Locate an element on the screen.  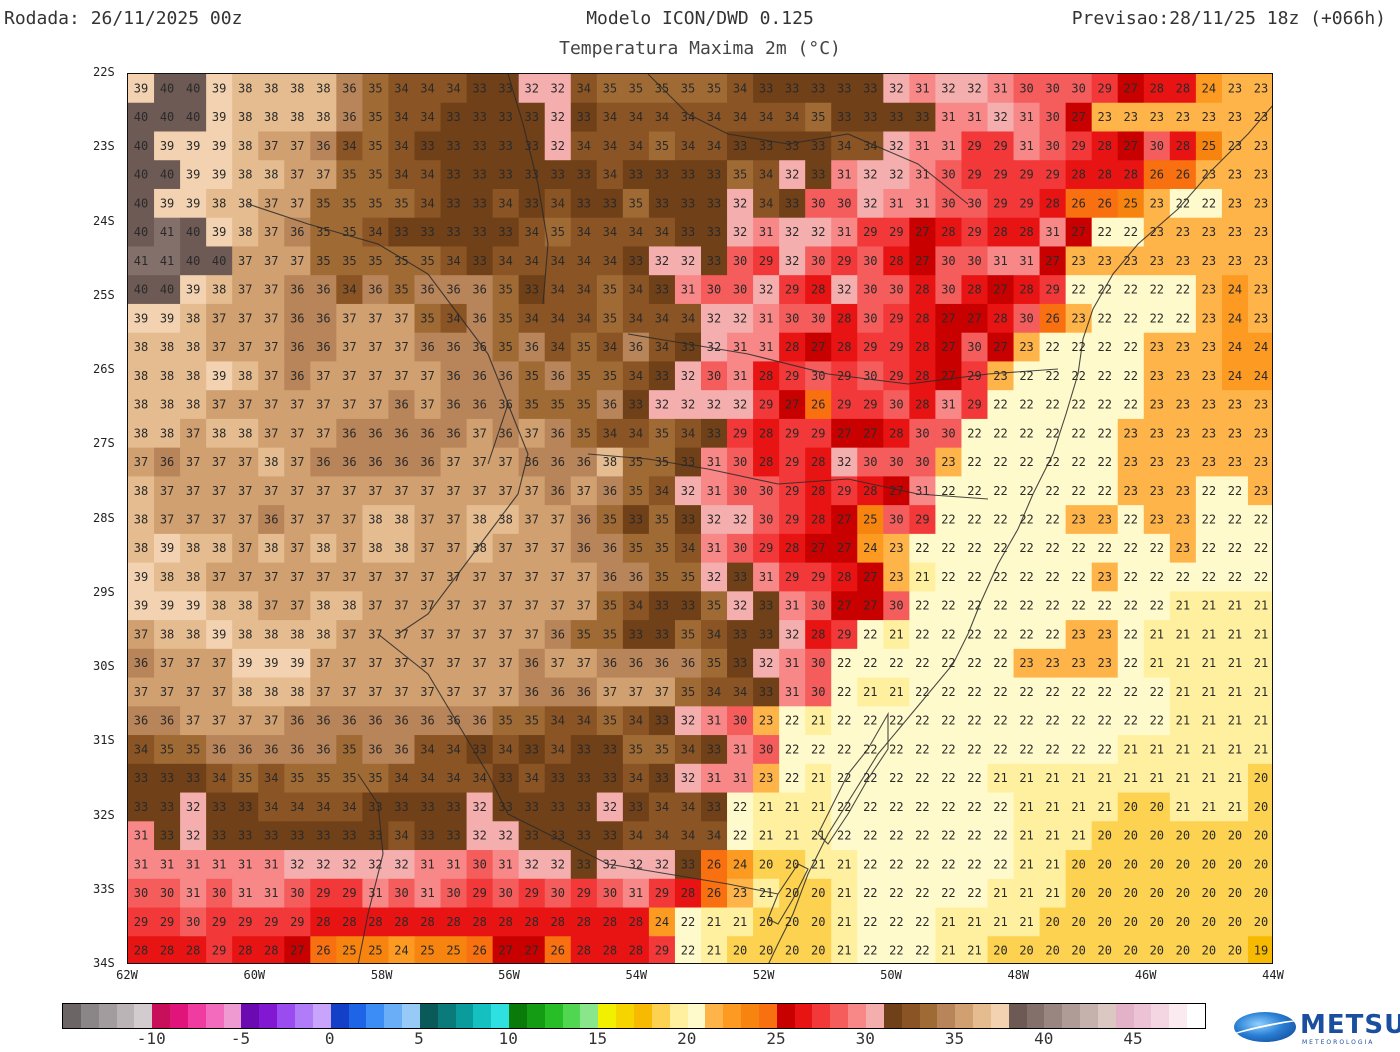
lon-label: 56W is located at coordinates (509, 975).